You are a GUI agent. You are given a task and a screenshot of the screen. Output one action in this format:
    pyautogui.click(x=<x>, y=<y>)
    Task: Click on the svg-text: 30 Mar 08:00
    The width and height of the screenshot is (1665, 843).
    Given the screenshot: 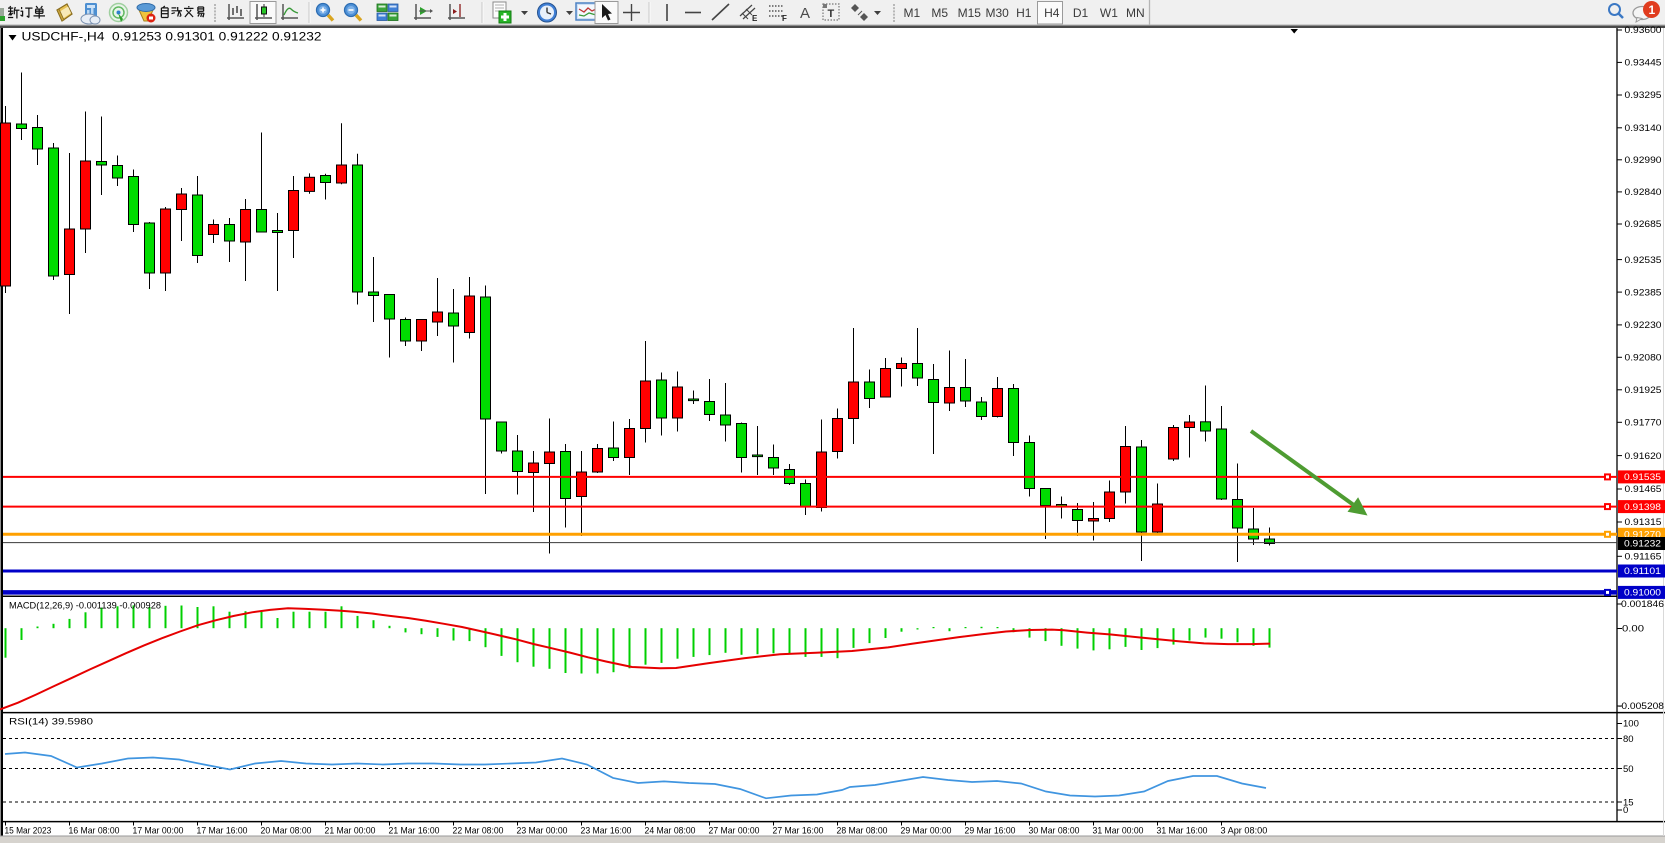 What is the action you would take?
    pyautogui.click(x=1054, y=831)
    